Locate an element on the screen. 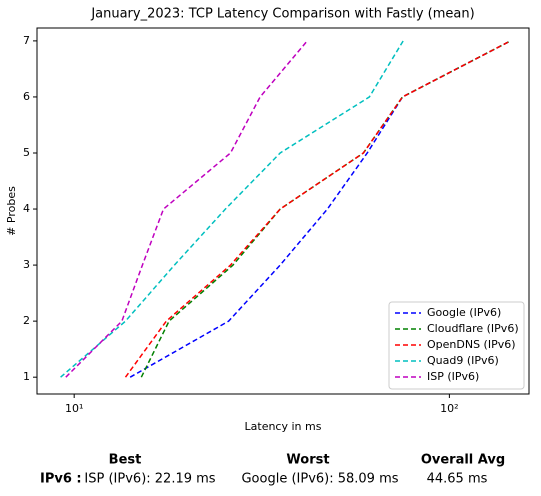 This screenshot has width=541, height=496. x-tick-label: 10² is located at coordinates (449, 408).